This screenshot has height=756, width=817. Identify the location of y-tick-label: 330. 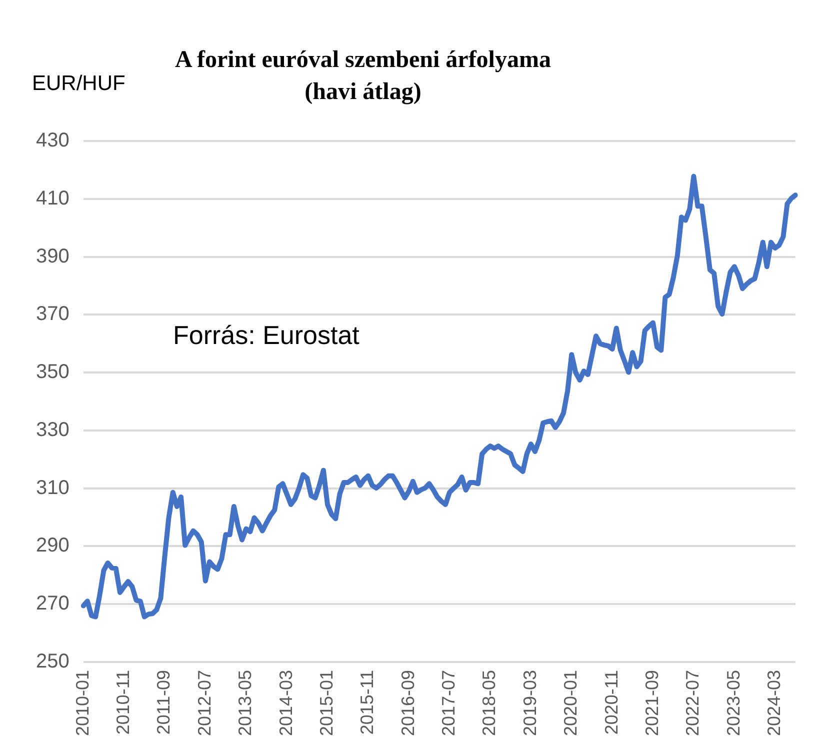
(53, 429).